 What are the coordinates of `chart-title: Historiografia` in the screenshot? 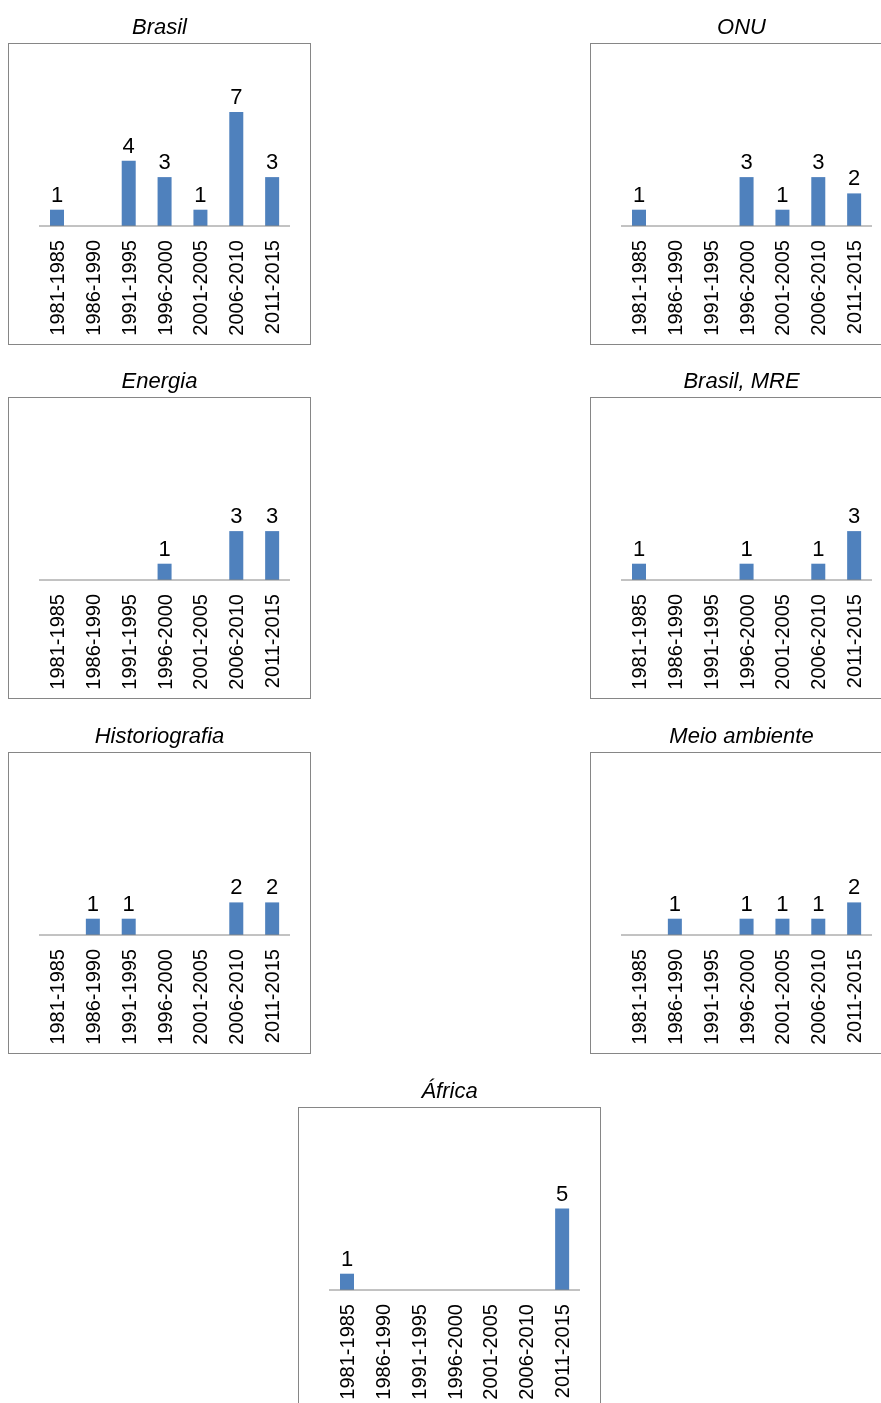 It's located at (159, 736).